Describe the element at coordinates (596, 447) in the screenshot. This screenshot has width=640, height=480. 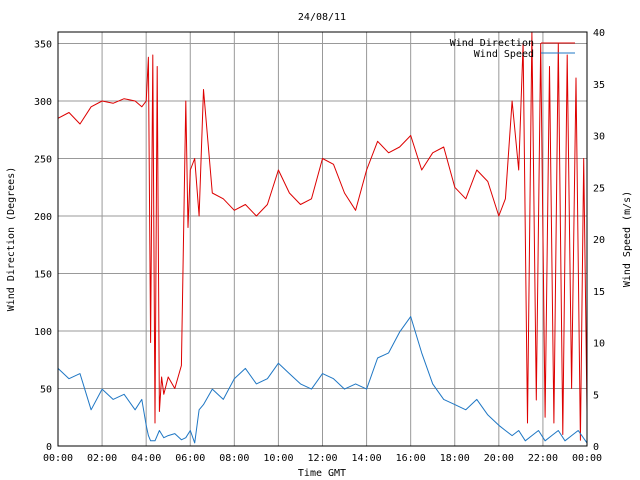
I see `y-right-tick-label: 0` at that location.